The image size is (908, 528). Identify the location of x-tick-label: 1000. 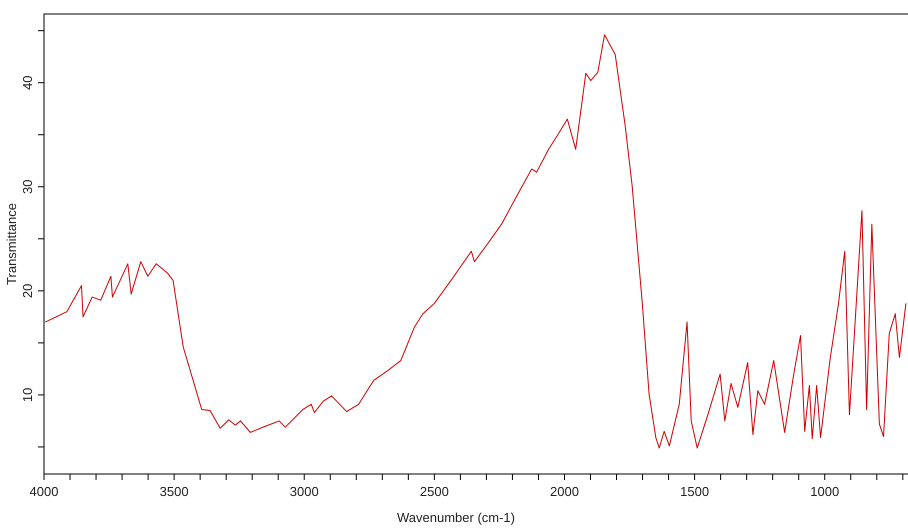
(825, 491).